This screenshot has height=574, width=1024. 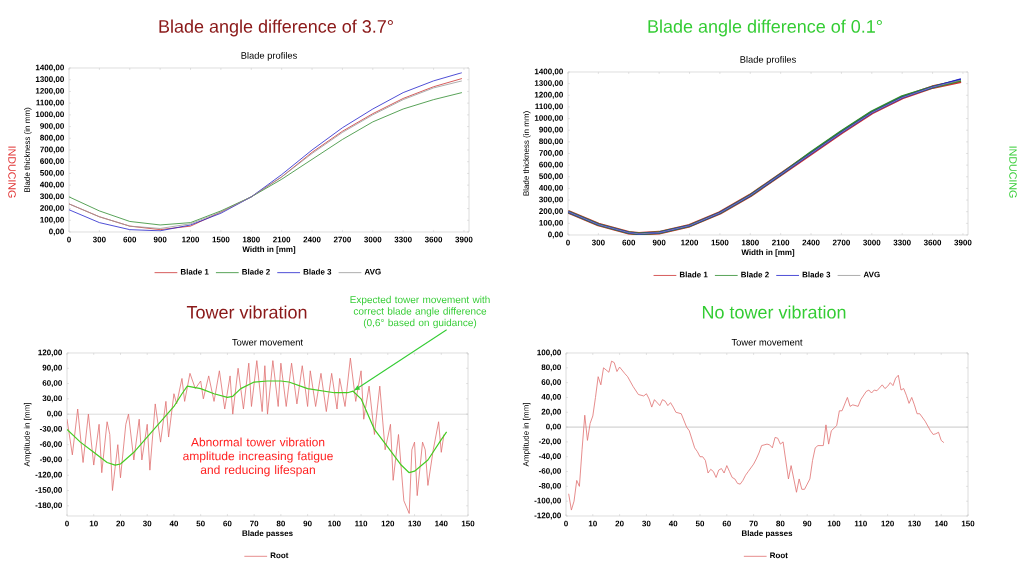 I want to click on y-tick-label: -20,00, so click(x=549, y=442).